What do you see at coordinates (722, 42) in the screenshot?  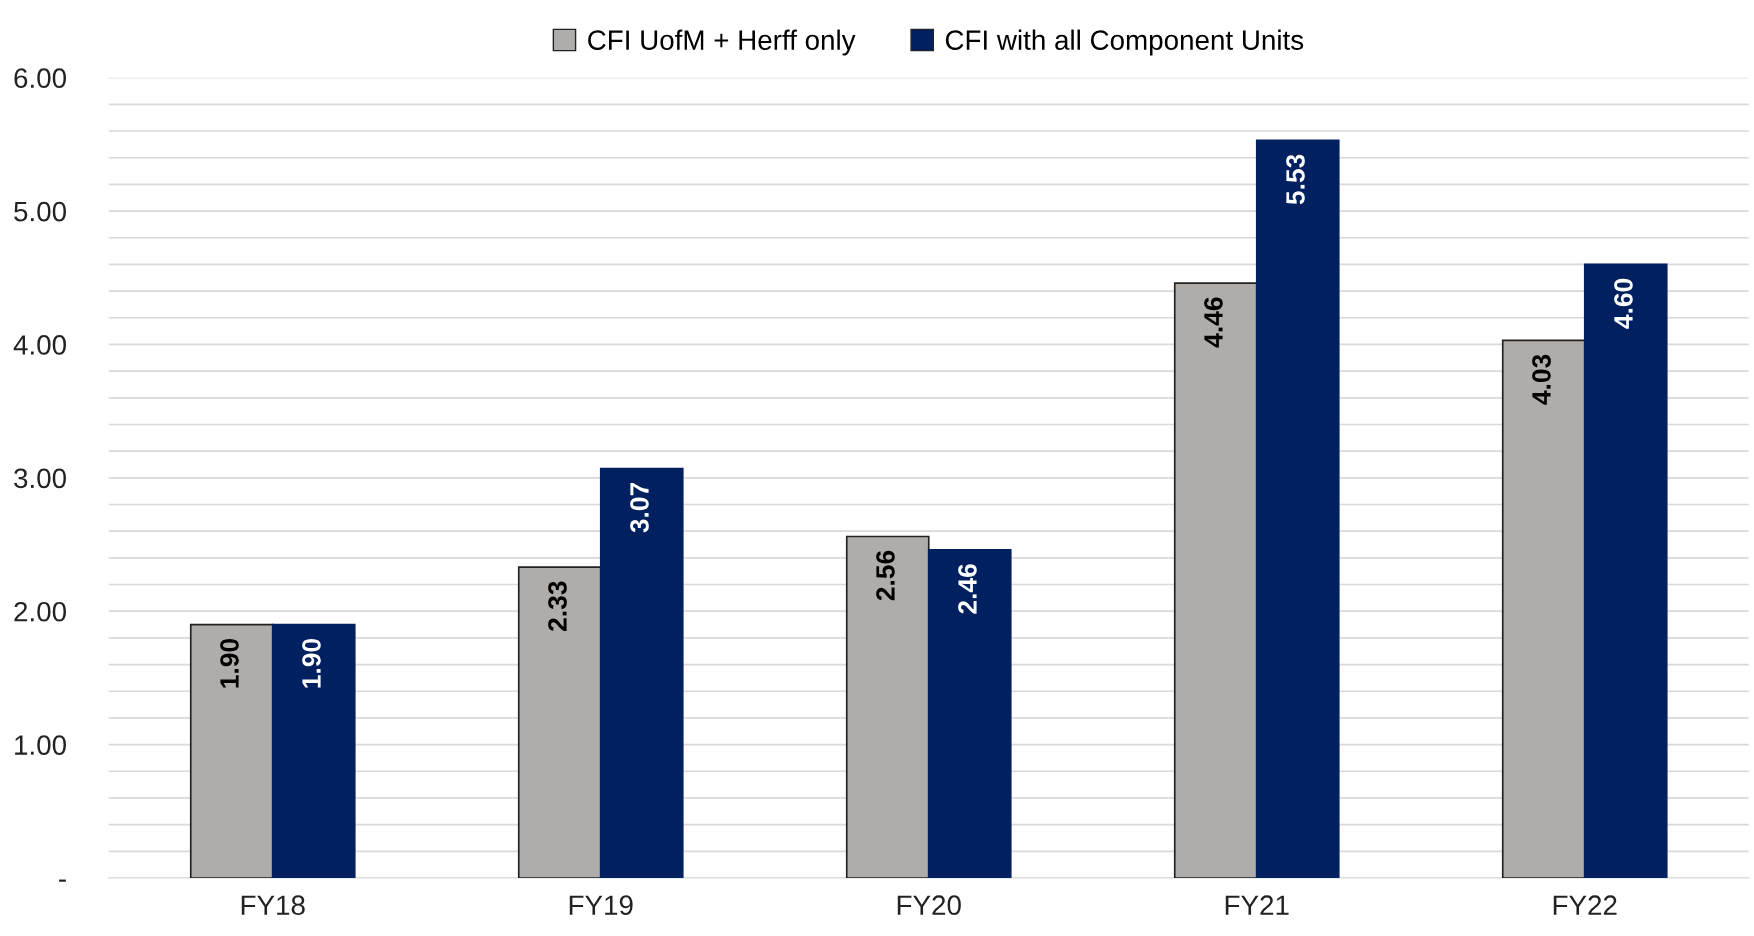 I see `legend-label: CFI UofM + Herff only` at bounding box center [722, 42].